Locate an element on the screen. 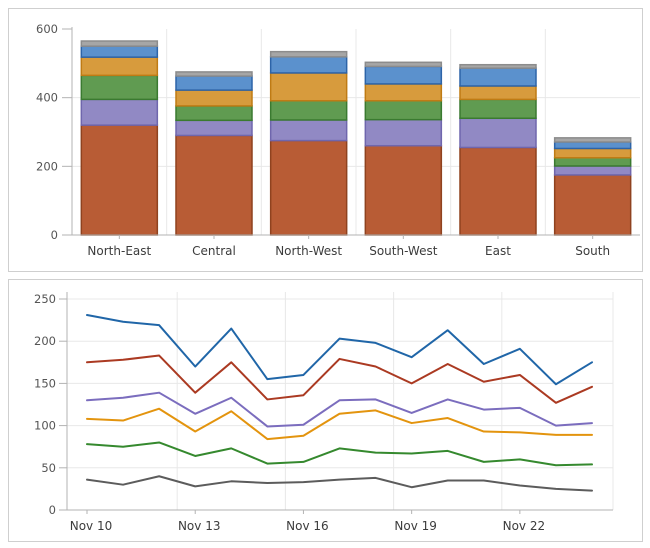 The image size is (650, 548). y-axis-label: 400 is located at coordinates (47, 98).